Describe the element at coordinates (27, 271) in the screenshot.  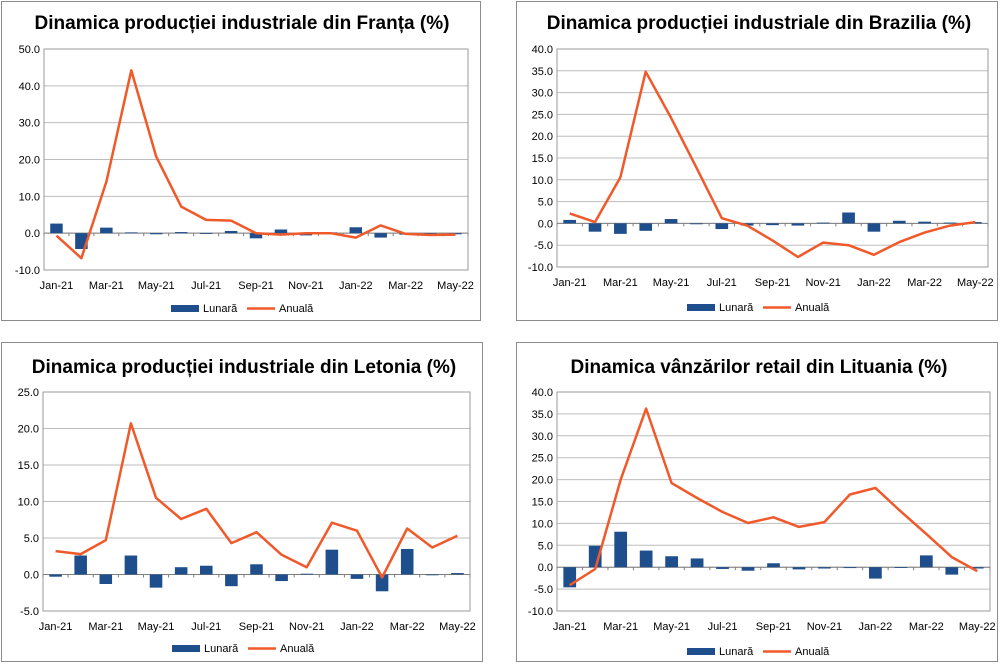
I see `y-tick-label: -10.0` at that location.